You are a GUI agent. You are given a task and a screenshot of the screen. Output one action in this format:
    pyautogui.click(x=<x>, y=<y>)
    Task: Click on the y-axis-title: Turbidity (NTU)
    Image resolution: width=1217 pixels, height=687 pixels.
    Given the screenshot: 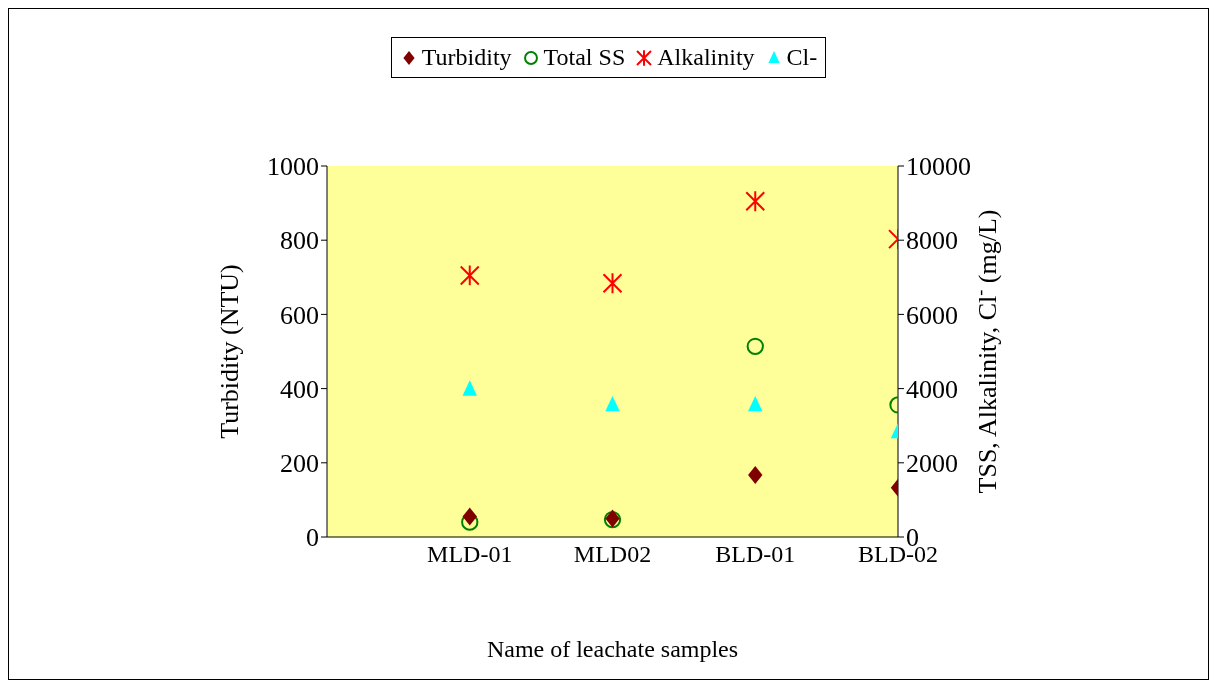 What is the action you would take?
    pyautogui.click(x=230, y=351)
    